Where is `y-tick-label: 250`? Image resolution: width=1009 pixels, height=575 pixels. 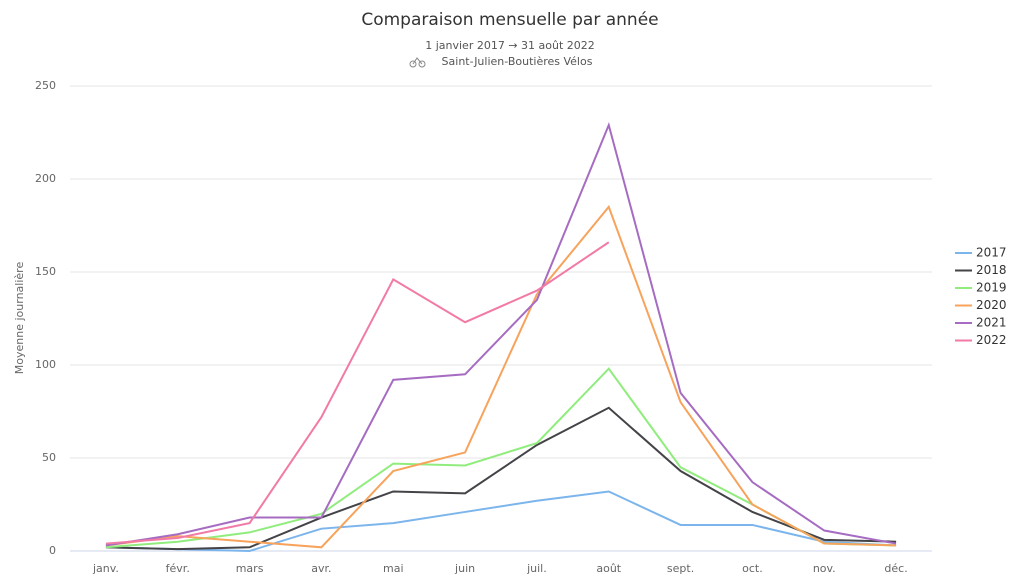 y-tick-label: 250 is located at coordinates (45, 85).